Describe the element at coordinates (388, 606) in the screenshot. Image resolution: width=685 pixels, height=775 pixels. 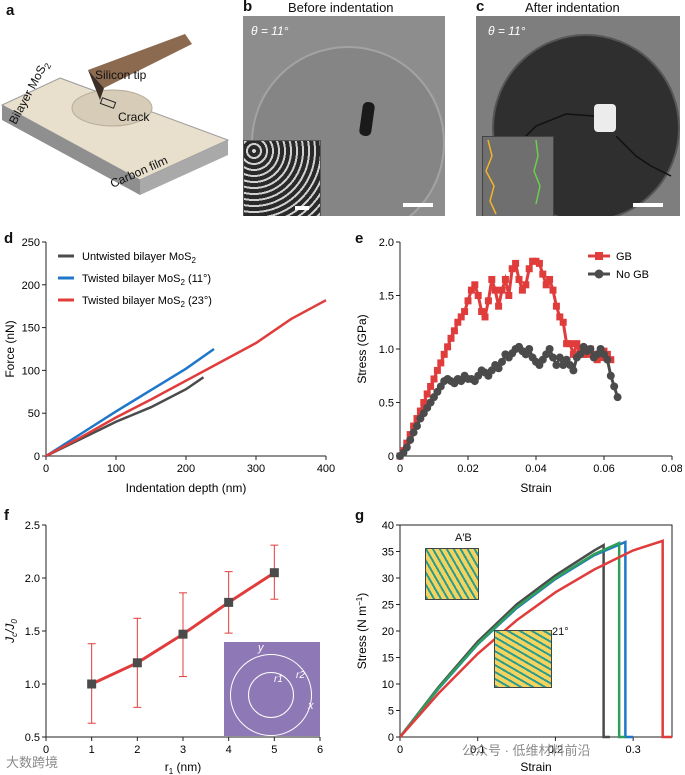
I see `y-tick-label: 25` at that location.